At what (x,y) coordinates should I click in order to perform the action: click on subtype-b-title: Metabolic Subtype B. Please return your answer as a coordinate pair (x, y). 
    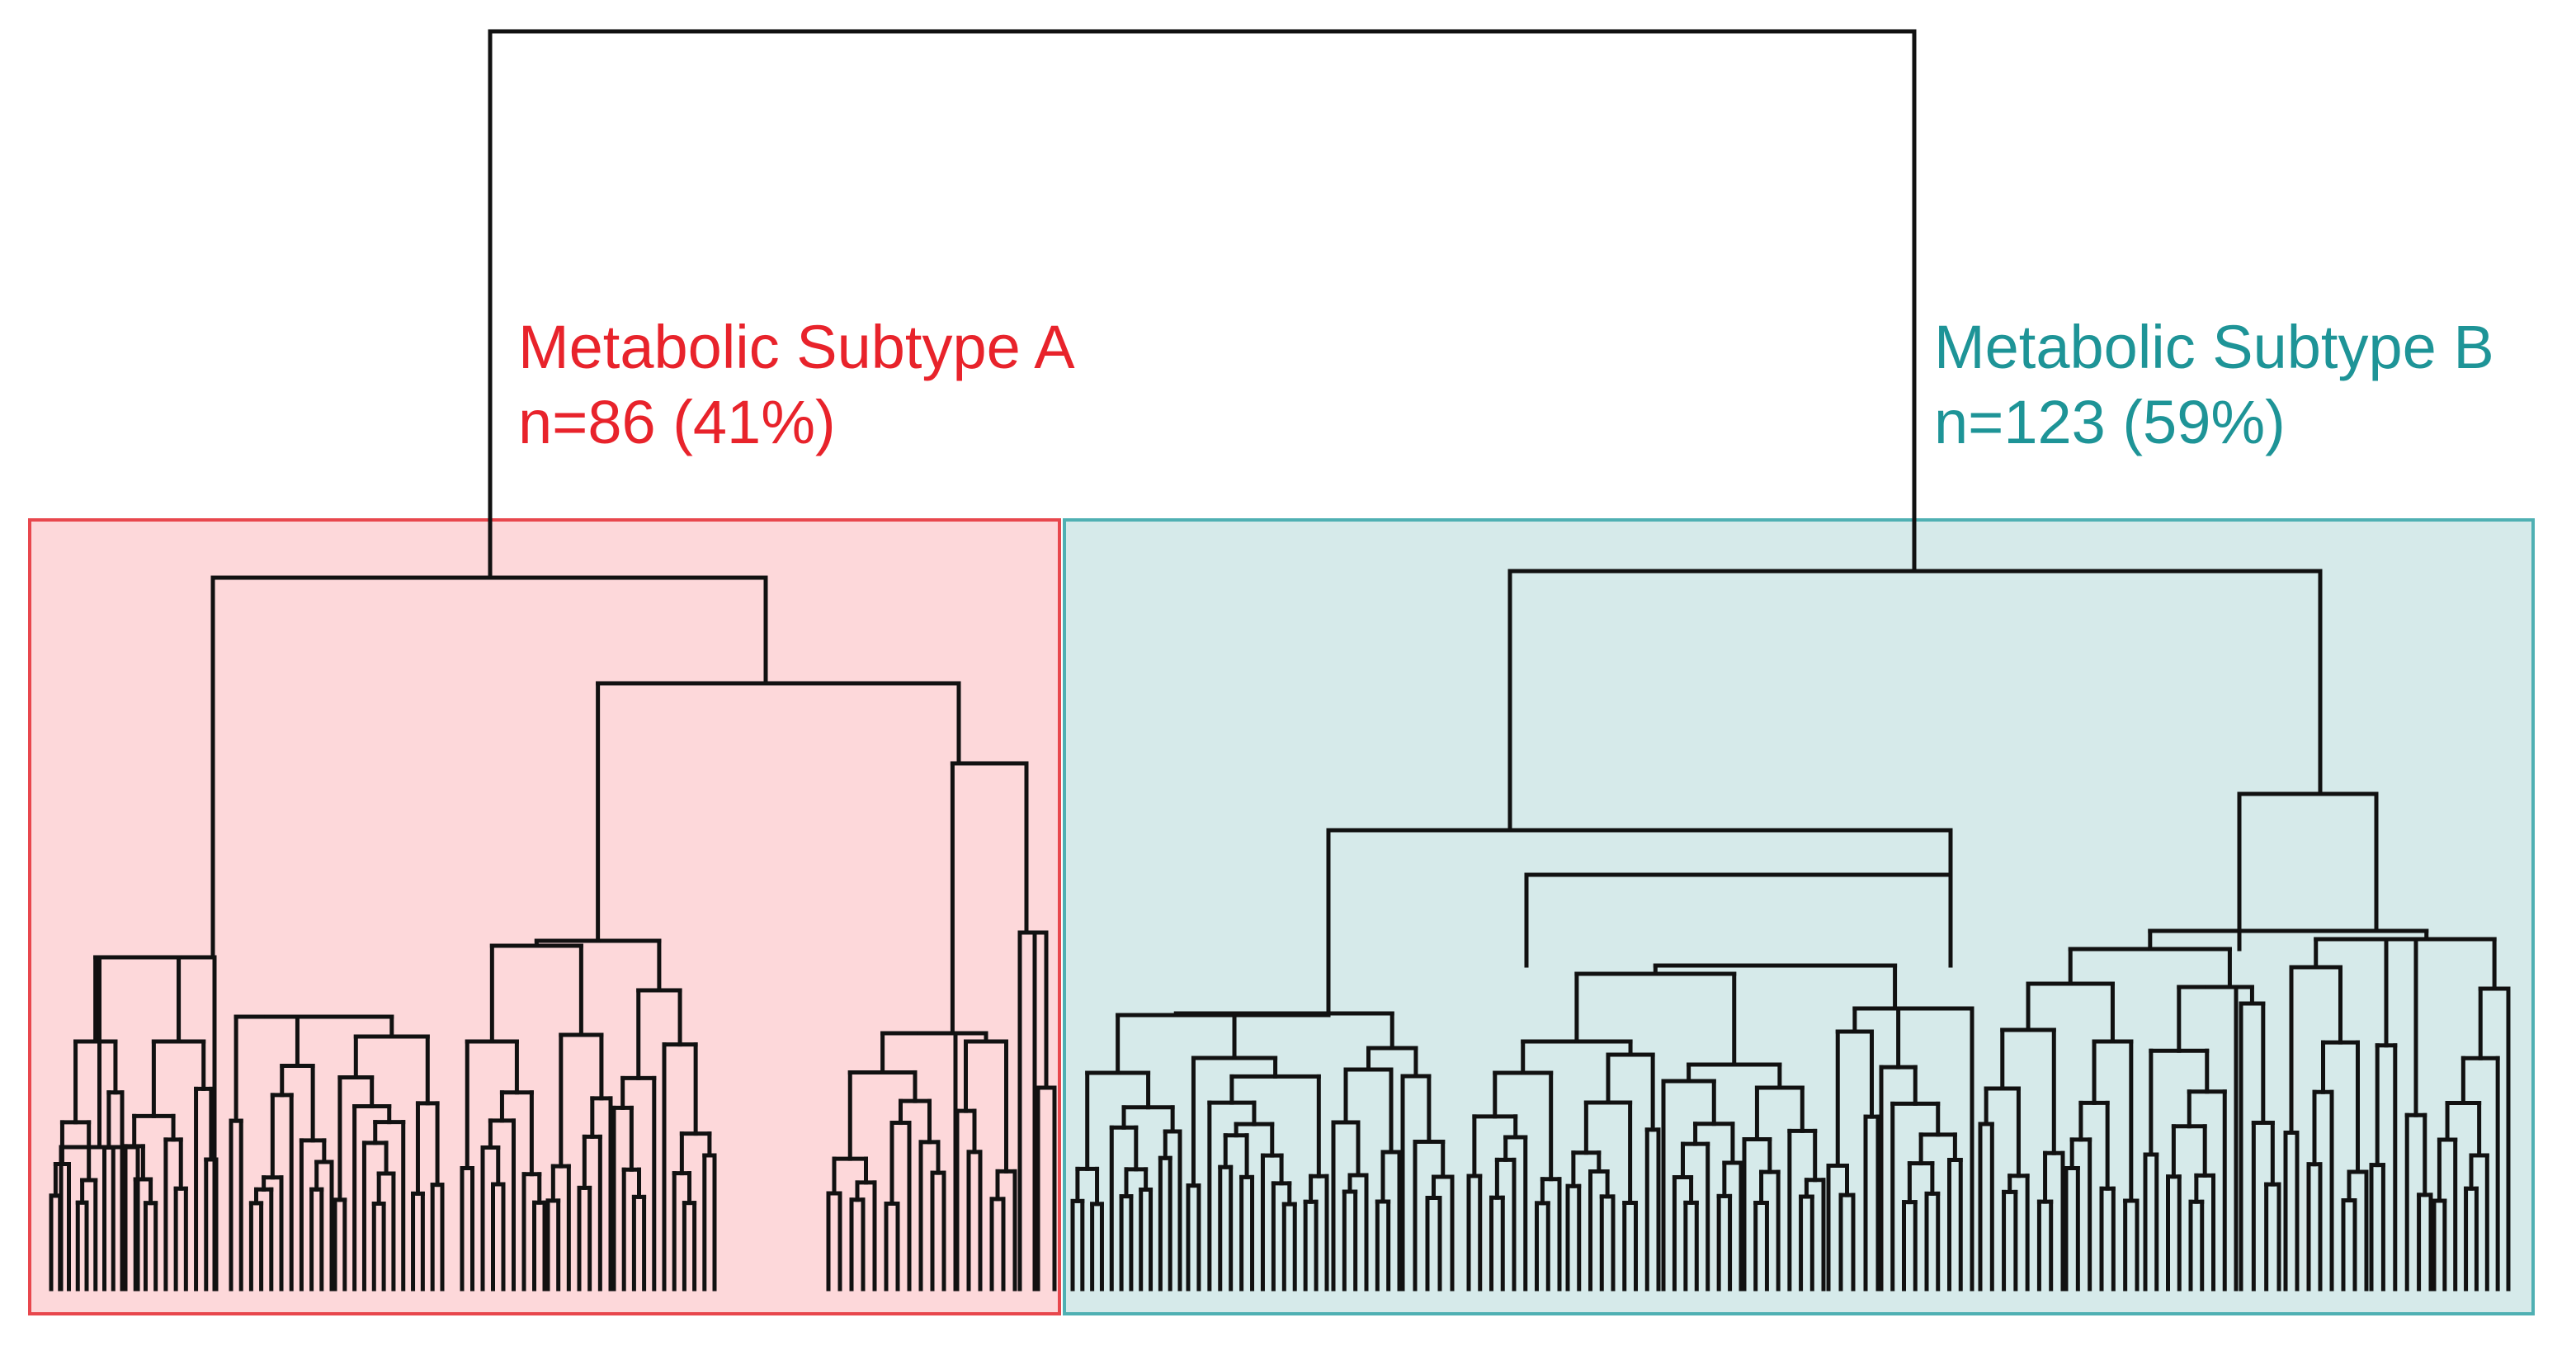
    Looking at the image, I should click on (2214, 347).